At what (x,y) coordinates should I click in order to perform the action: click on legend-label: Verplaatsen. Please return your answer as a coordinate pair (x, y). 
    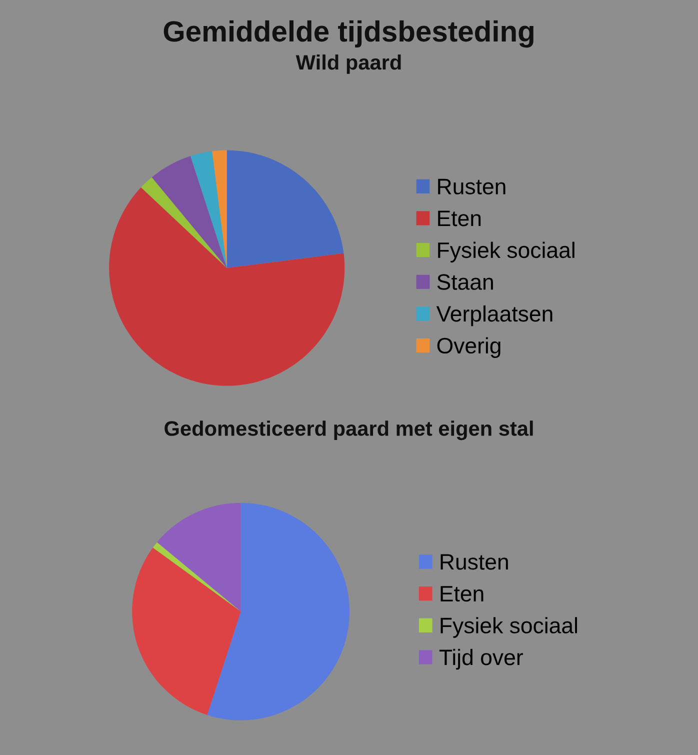
    Looking at the image, I should click on (494, 315).